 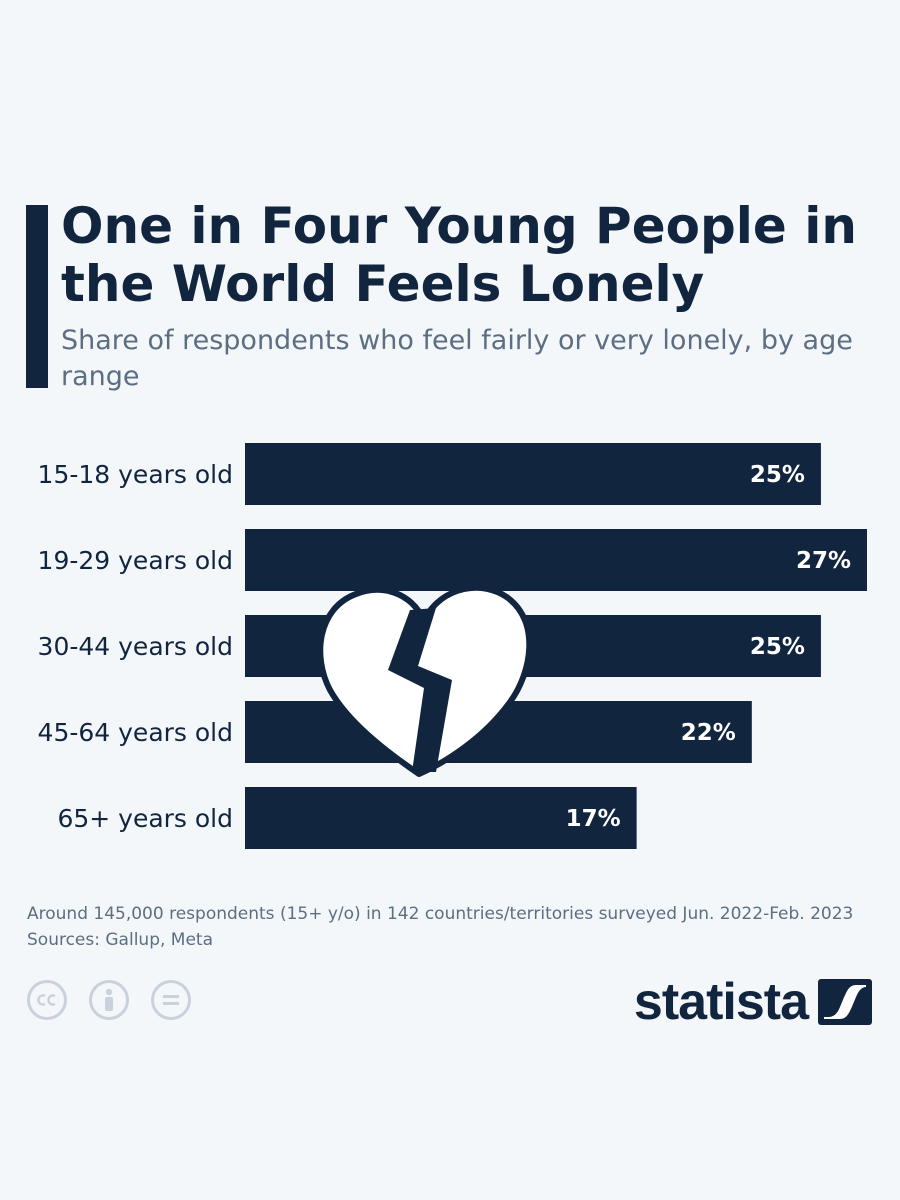 What do you see at coordinates (845, 1002) in the screenshot?
I see `statista-logo-icon` at bounding box center [845, 1002].